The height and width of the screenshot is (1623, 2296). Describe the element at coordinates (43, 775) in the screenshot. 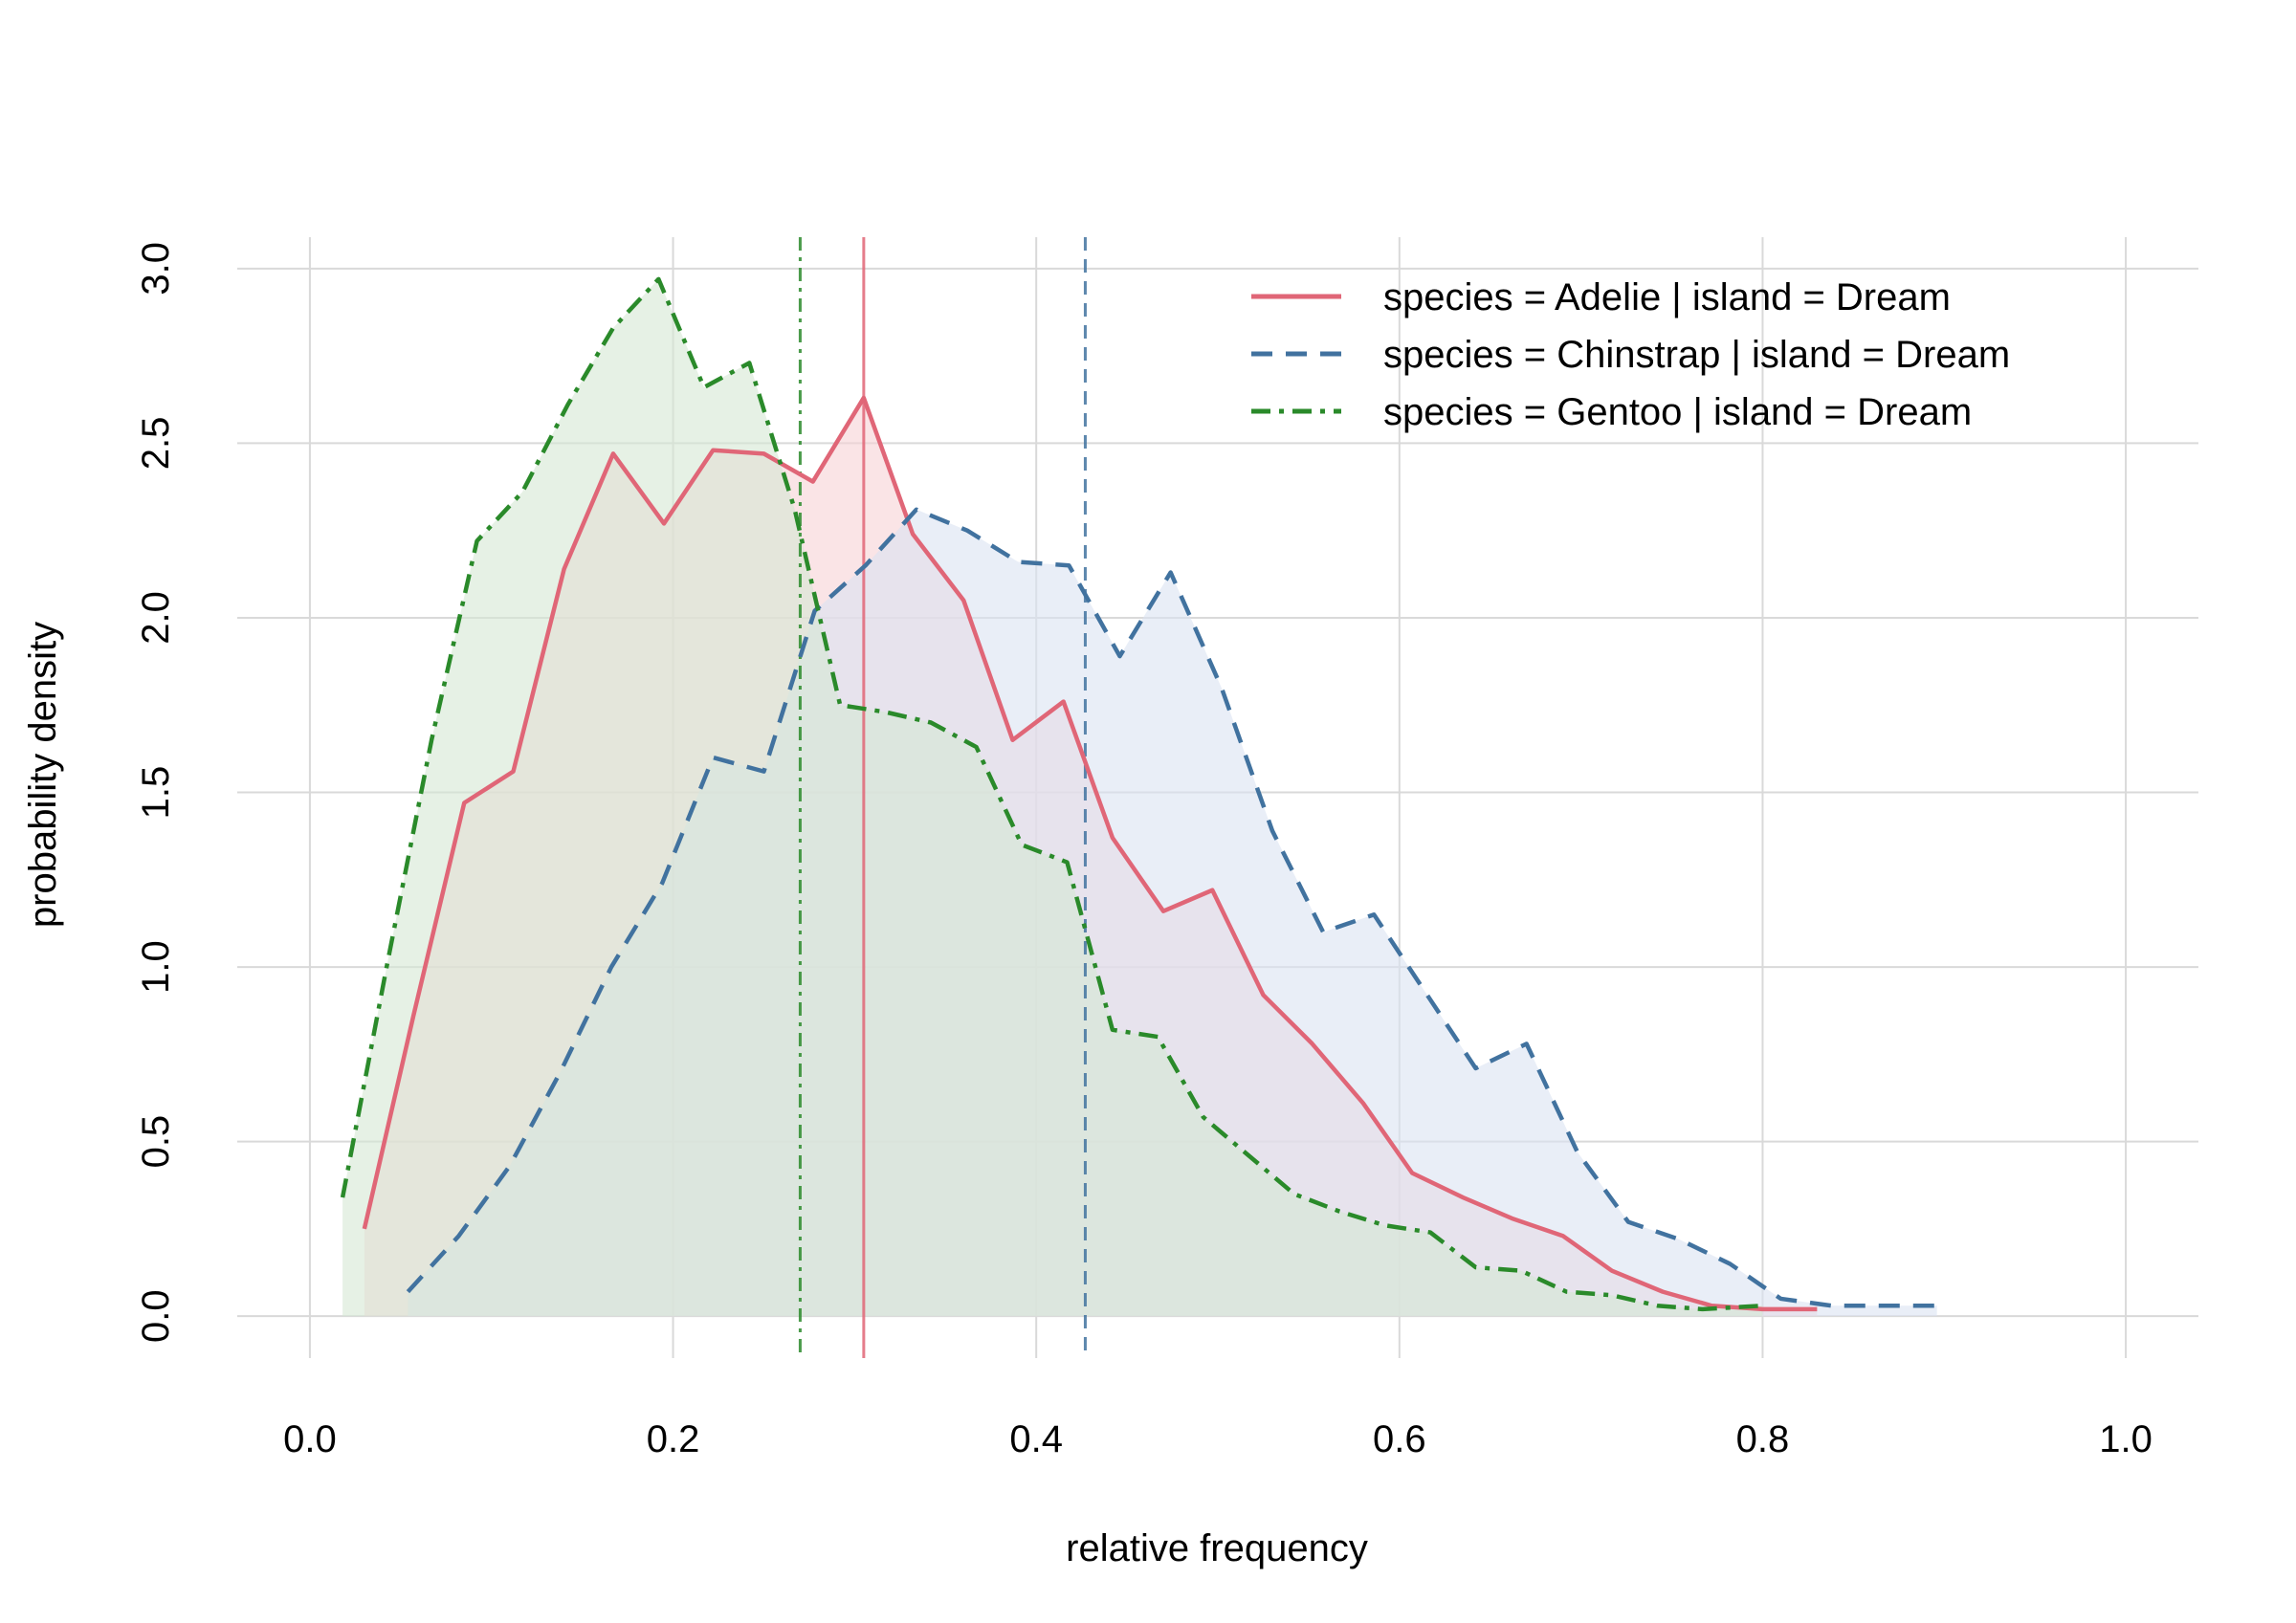

I see `y-axis-title: probability density` at that location.